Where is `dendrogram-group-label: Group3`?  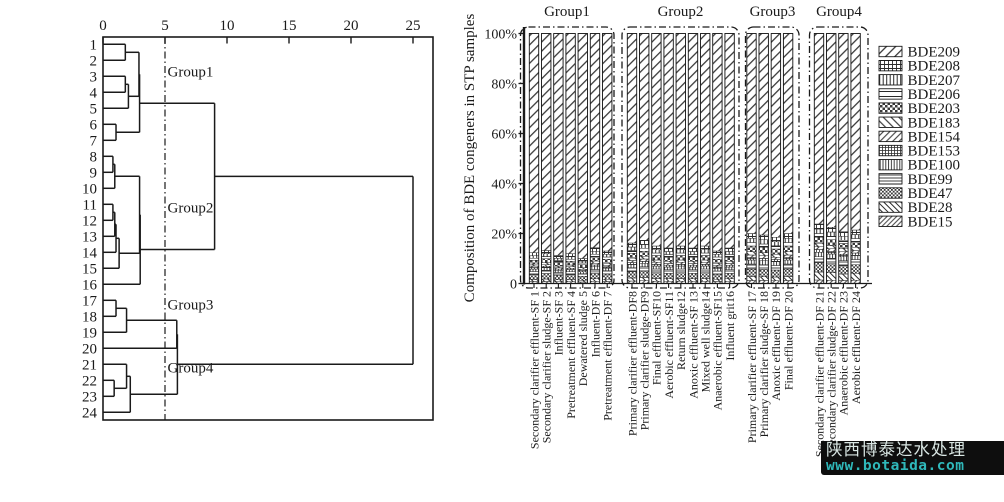 dendrogram-group-label: Group3 is located at coordinates (191, 305).